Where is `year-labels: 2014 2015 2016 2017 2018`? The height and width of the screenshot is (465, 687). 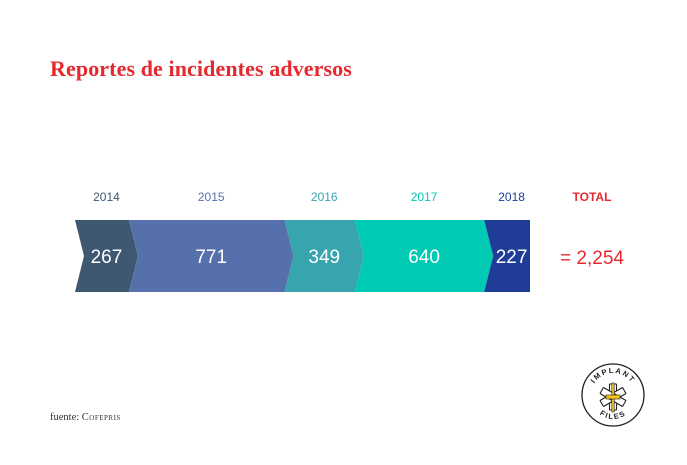 year-labels: 2014 2015 2016 2017 2018 is located at coordinates (309, 197).